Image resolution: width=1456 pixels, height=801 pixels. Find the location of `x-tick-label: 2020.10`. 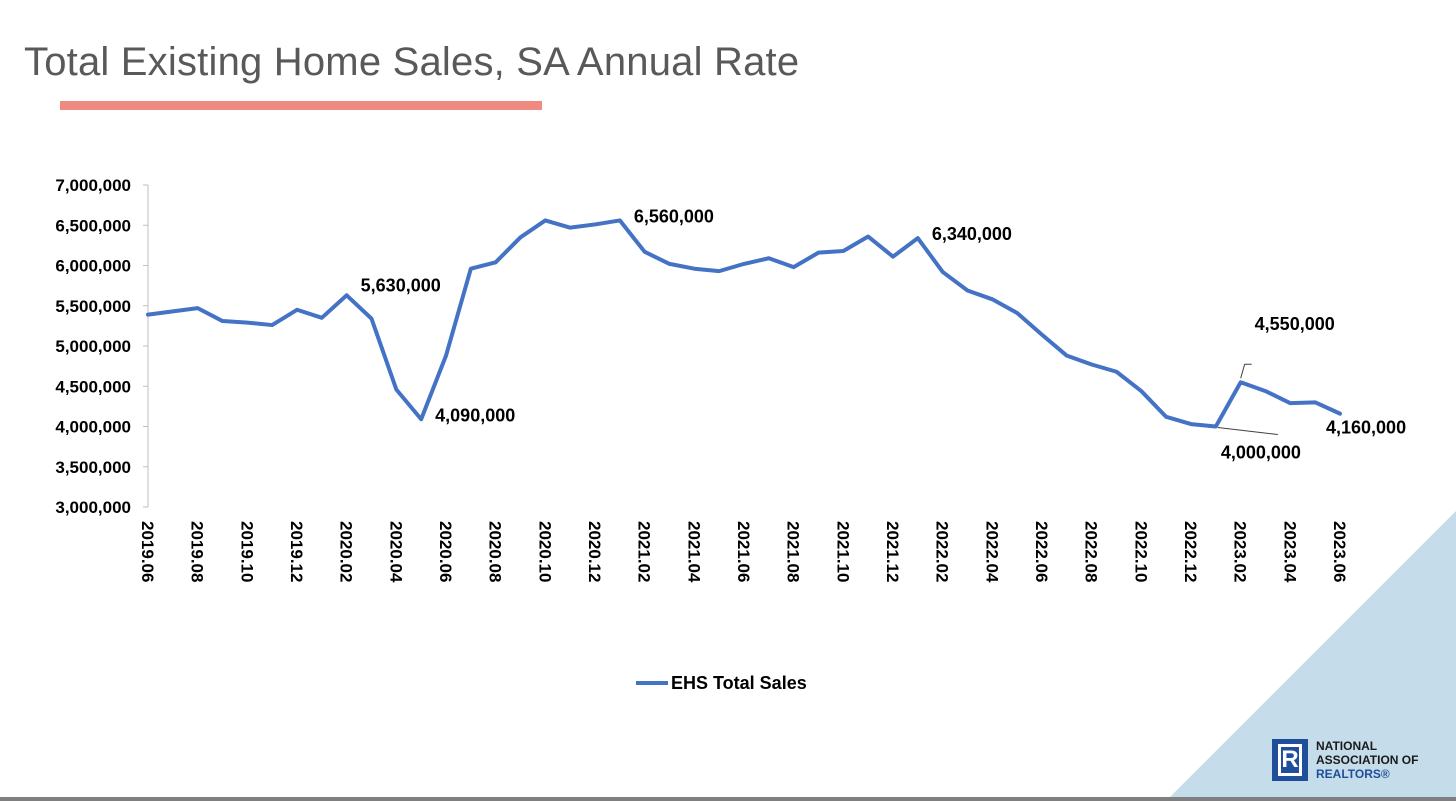

x-tick-label: 2020.10 is located at coordinates (544, 551).